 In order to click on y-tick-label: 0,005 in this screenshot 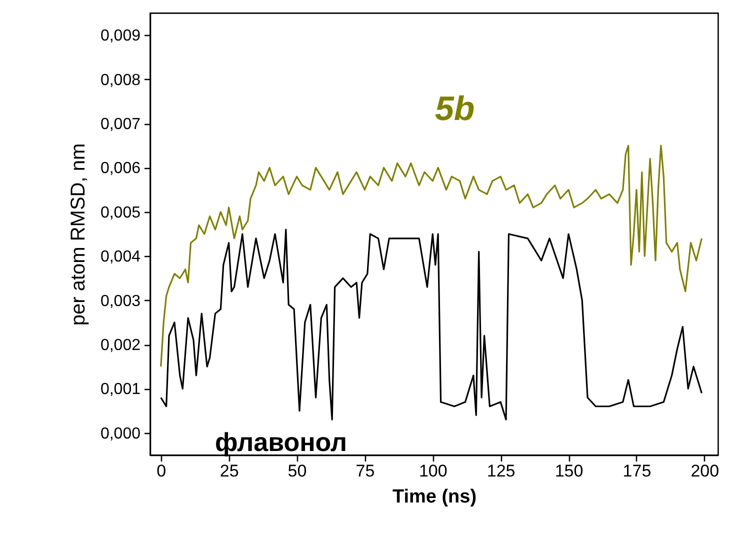, I will do `click(120, 213)`.